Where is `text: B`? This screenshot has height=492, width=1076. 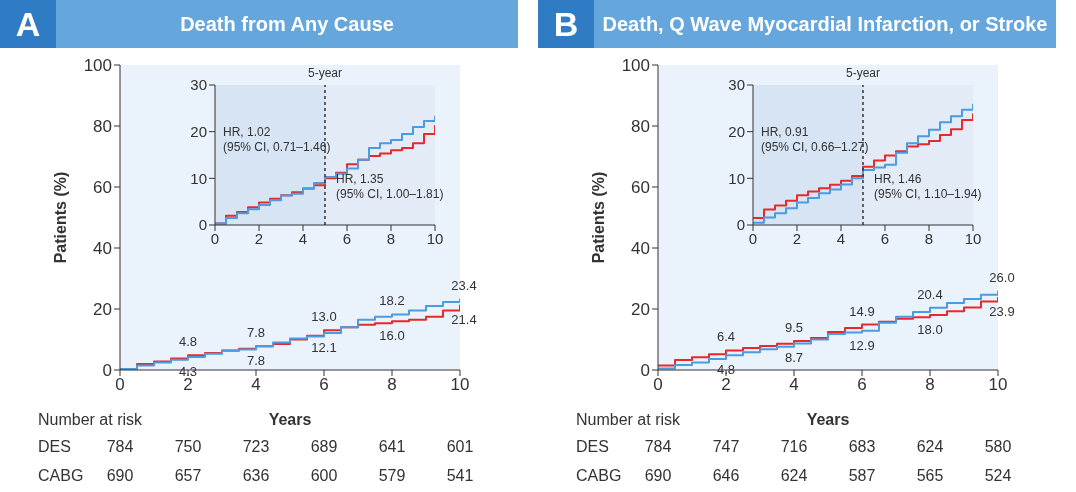
text: B is located at coordinates (566, 24).